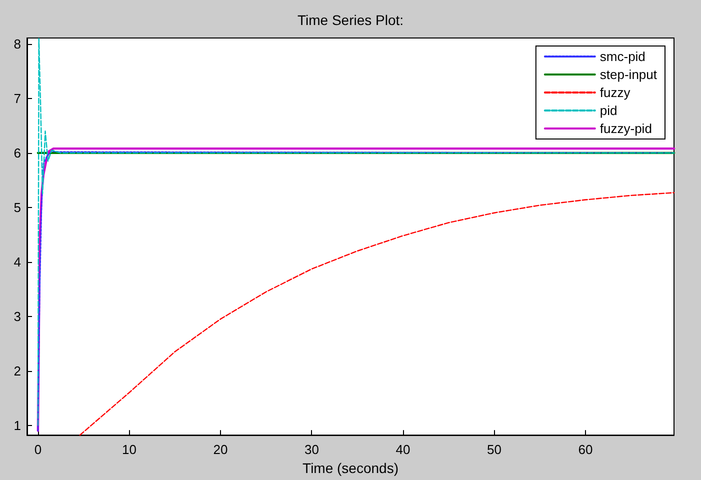 This screenshot has height=480, width=701. Describe the element at coordinates (494, 450) in the screenshot. I see `x-tick-label: 50` at that location.